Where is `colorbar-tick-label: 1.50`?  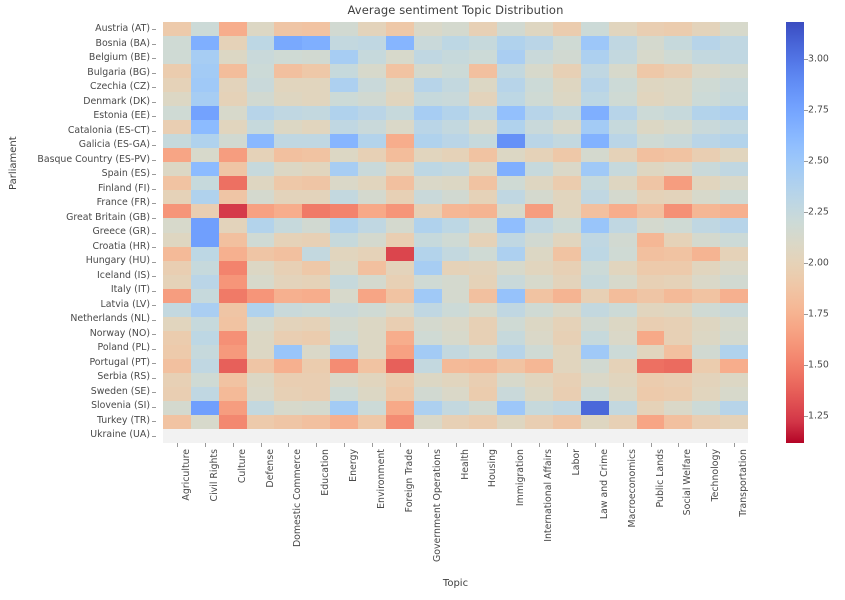 colorbar-tick-label: 1.50 is located at coordinates (818, 365).